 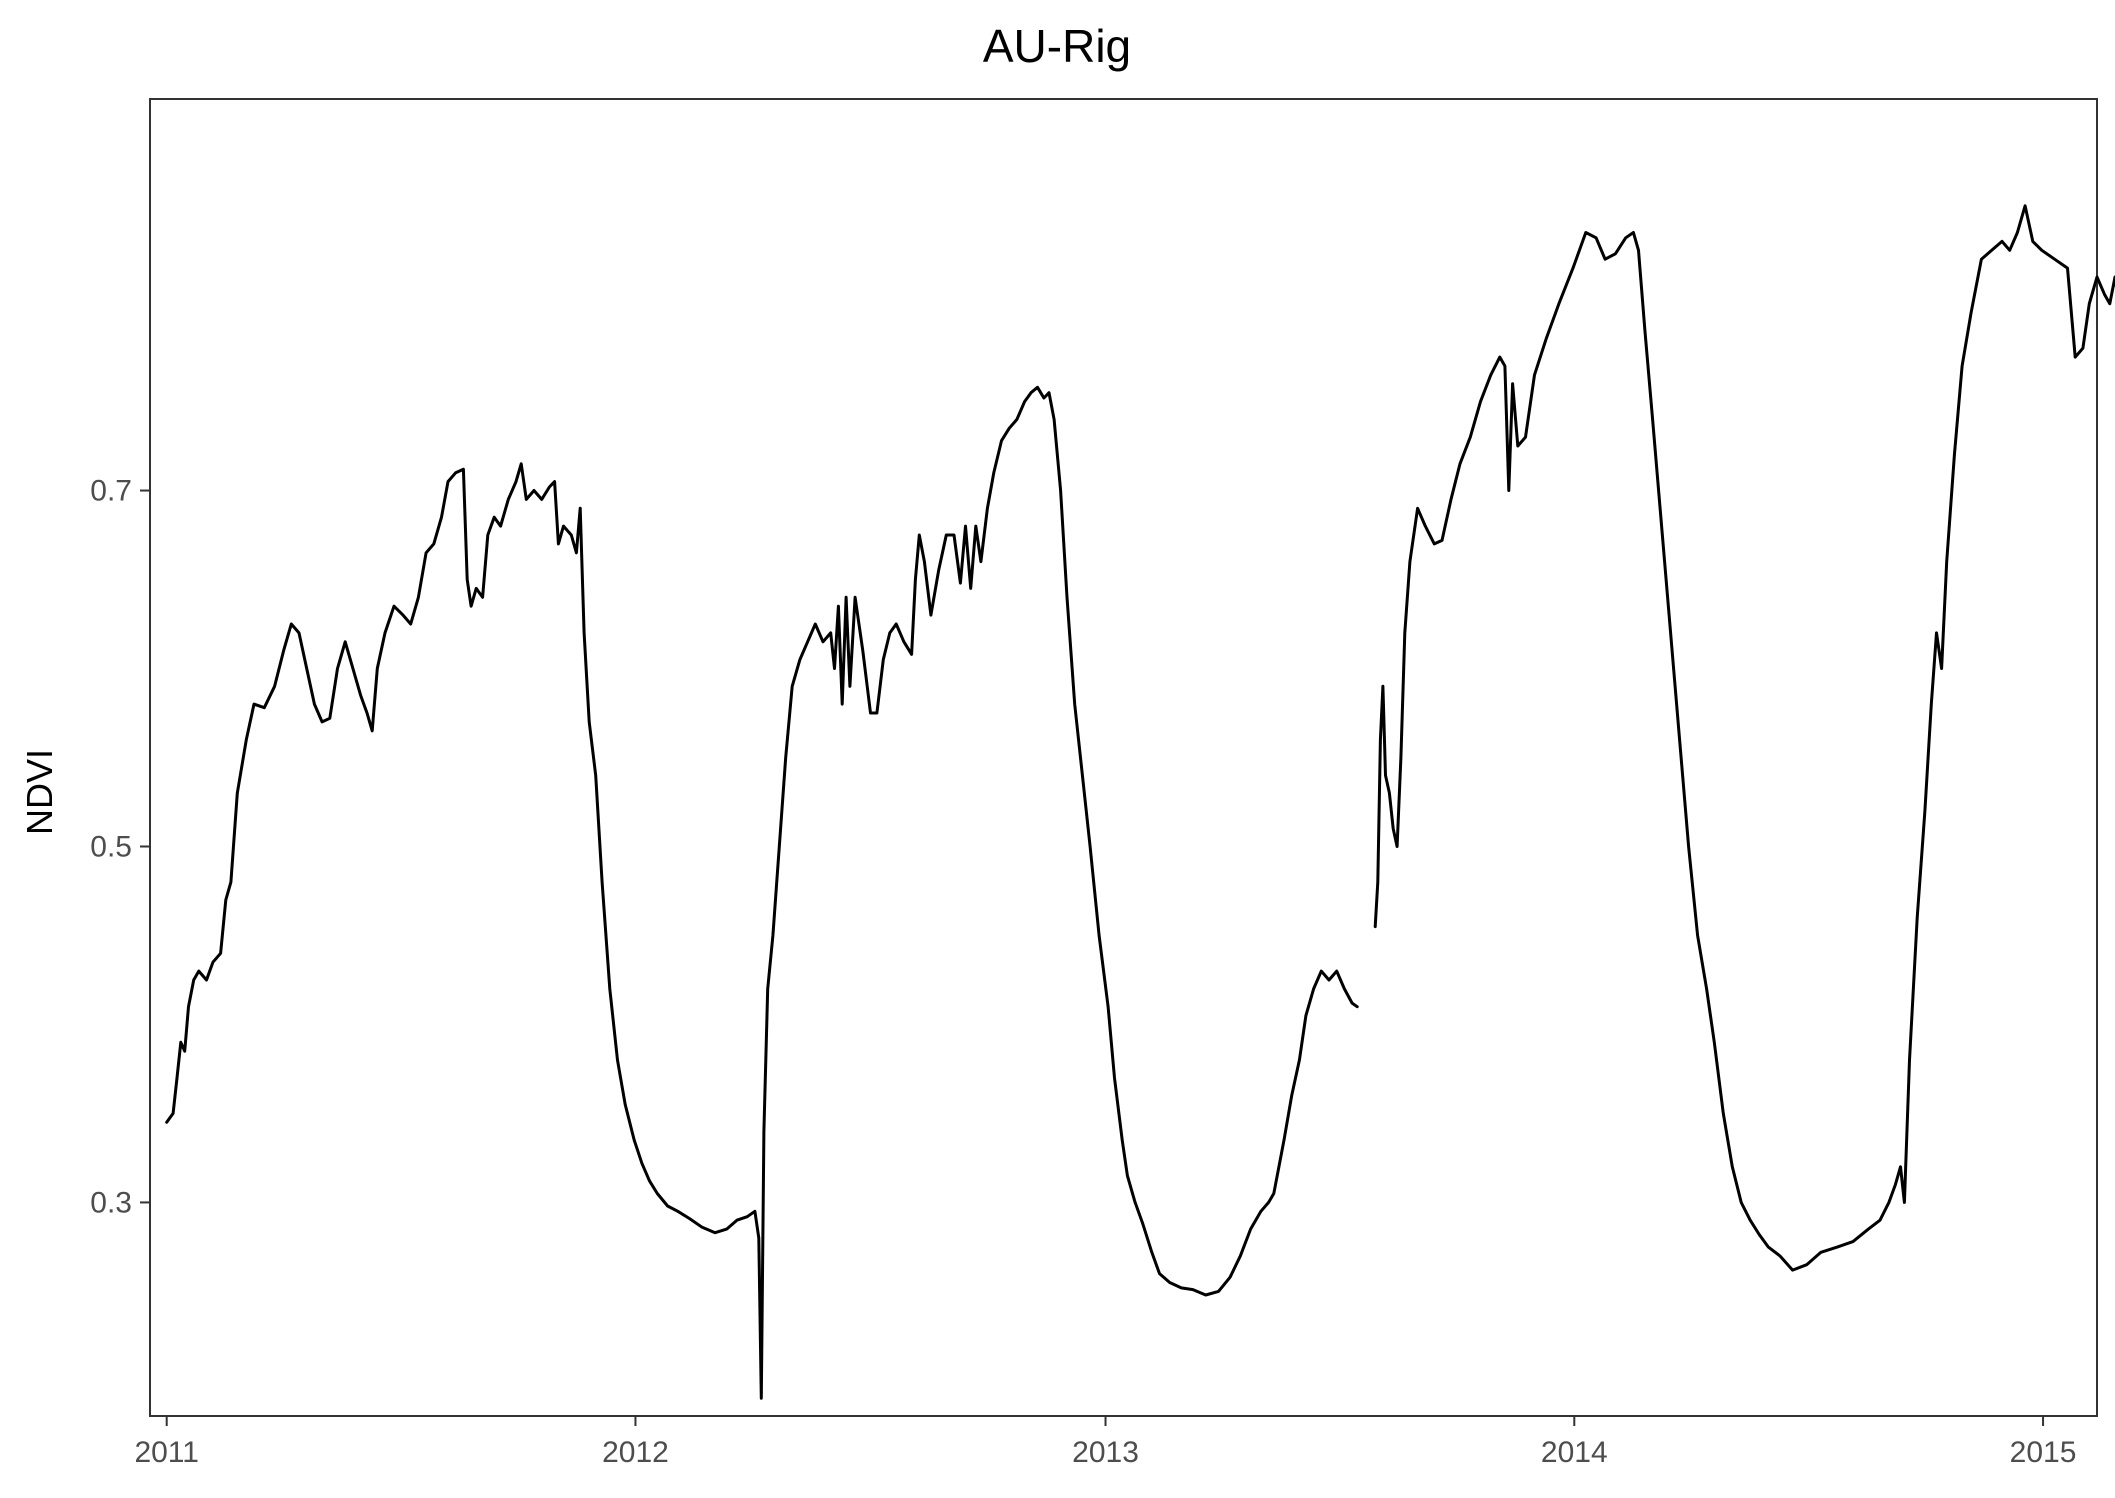 I want to click on y-tick-label-0.3: 0.3, so click(x=111, y=1202).